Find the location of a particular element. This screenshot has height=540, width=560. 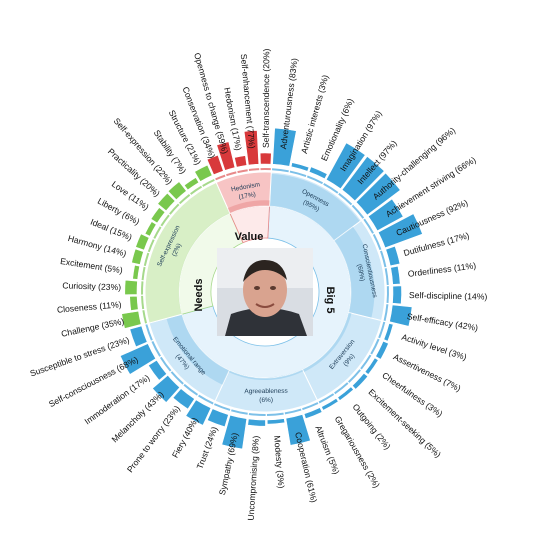

trait-fill-agreeableness is located at coordinates (266, 375).